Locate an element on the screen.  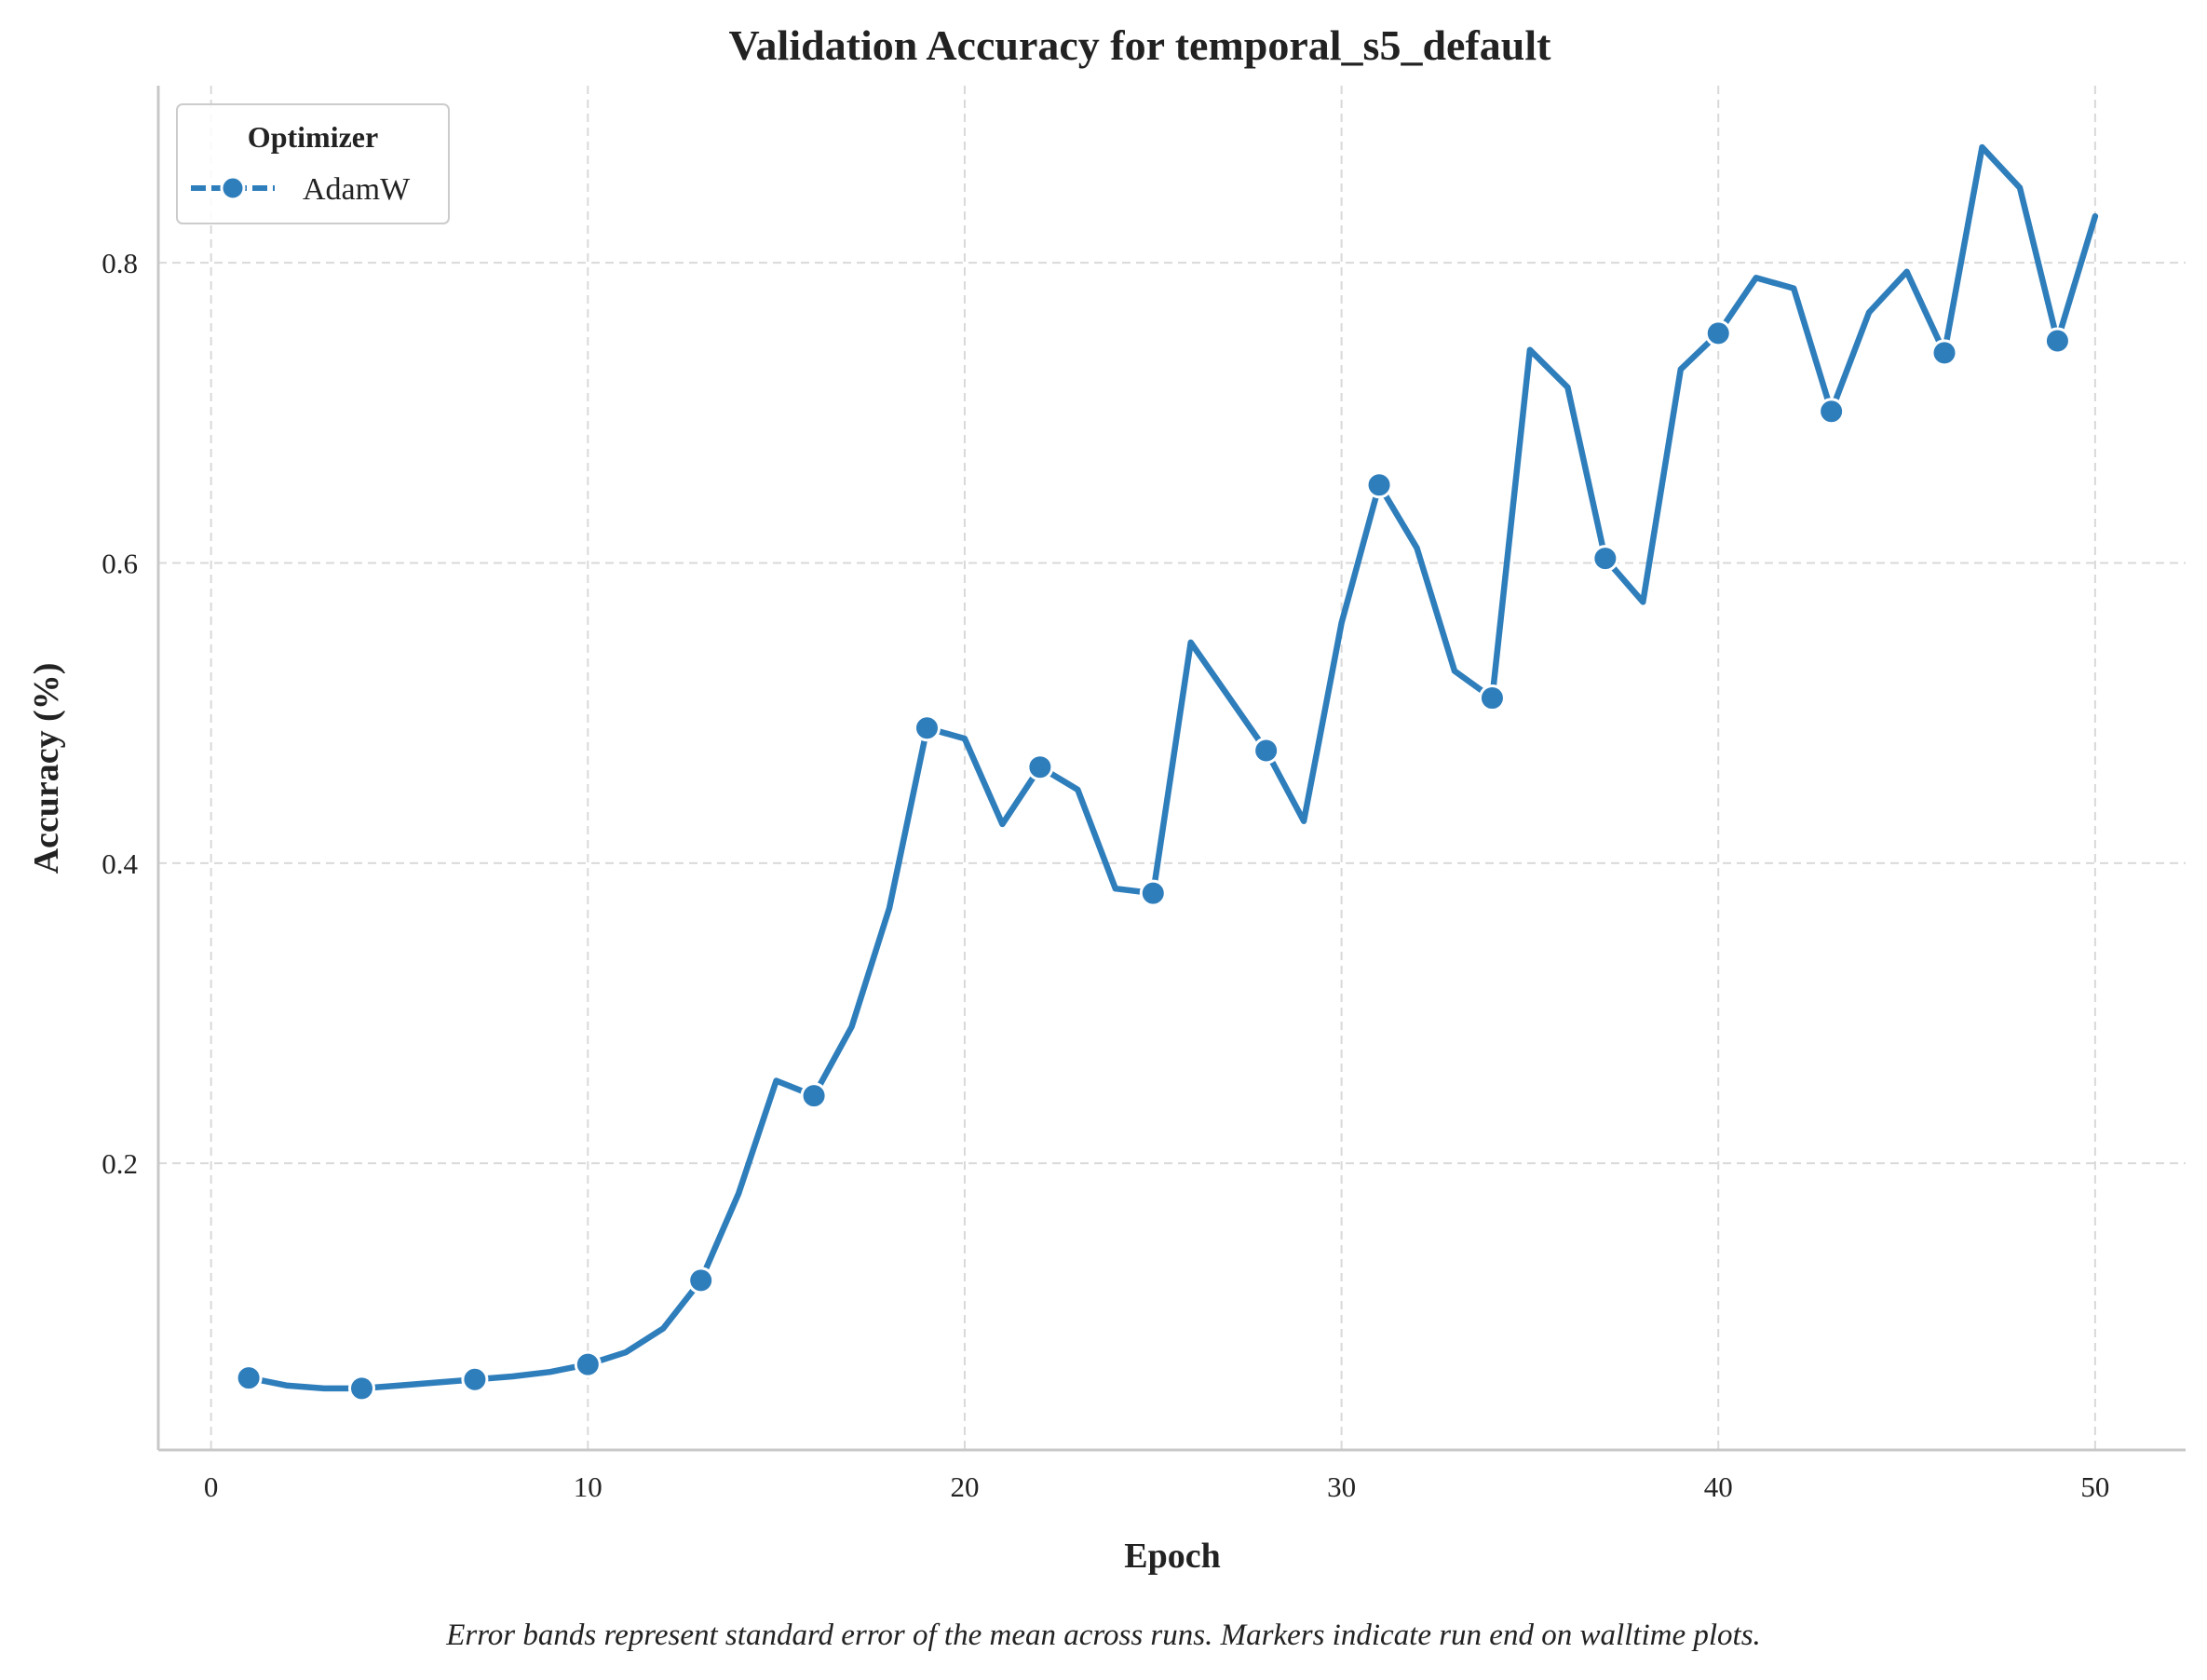
y-tick-label: 0.2 is located at coordinates (120, 1163).